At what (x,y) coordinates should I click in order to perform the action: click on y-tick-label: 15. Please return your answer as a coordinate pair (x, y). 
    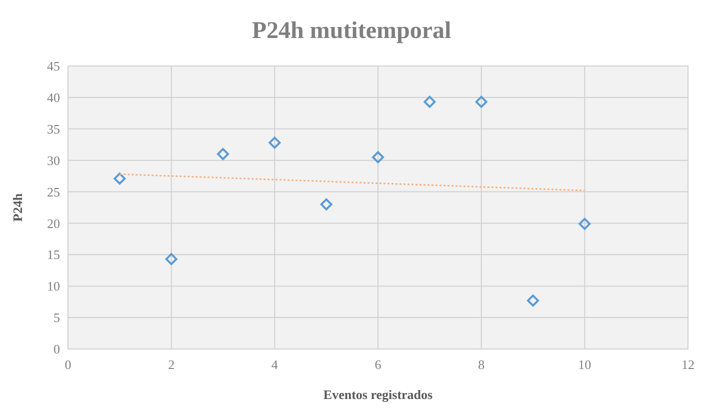
    Looking at the image, I should click on (53, 254).